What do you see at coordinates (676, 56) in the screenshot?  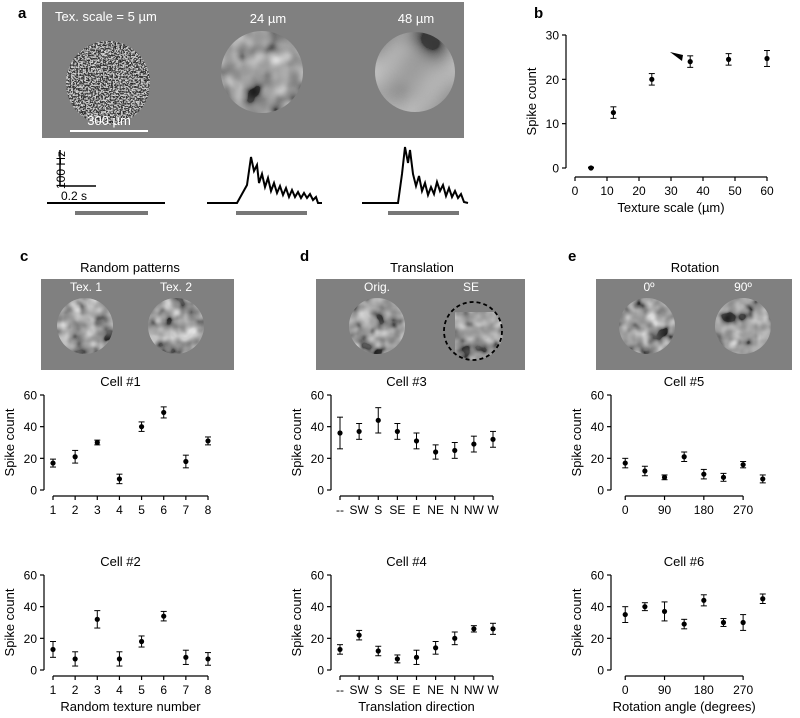 I see `arrowhead-marker` at bounding box center [676, 56].